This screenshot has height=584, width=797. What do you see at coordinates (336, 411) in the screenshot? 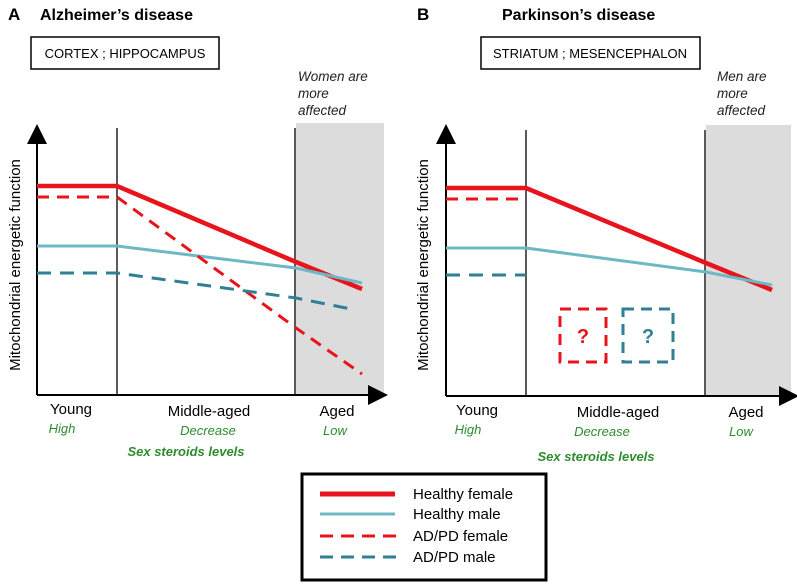
I see `panel-a-stage-aged: Aged` at bounding box center [336, 411].